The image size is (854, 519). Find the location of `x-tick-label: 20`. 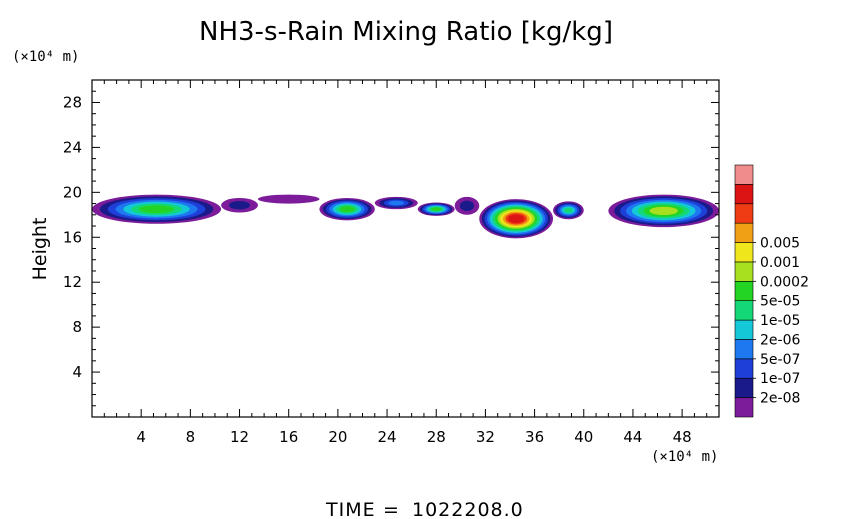

x-tick-label: 20 is located at coordinates (337, 437).